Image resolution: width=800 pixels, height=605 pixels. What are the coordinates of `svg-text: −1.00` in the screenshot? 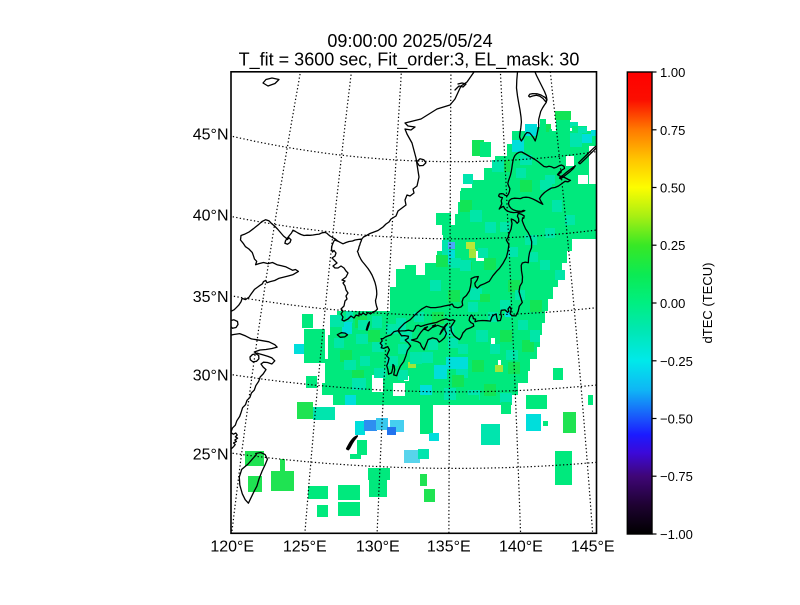 It's located at (676, 534).